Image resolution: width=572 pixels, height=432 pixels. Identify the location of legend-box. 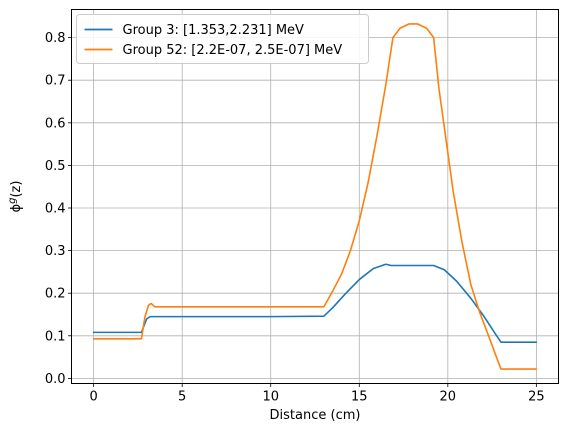
(222, 39).